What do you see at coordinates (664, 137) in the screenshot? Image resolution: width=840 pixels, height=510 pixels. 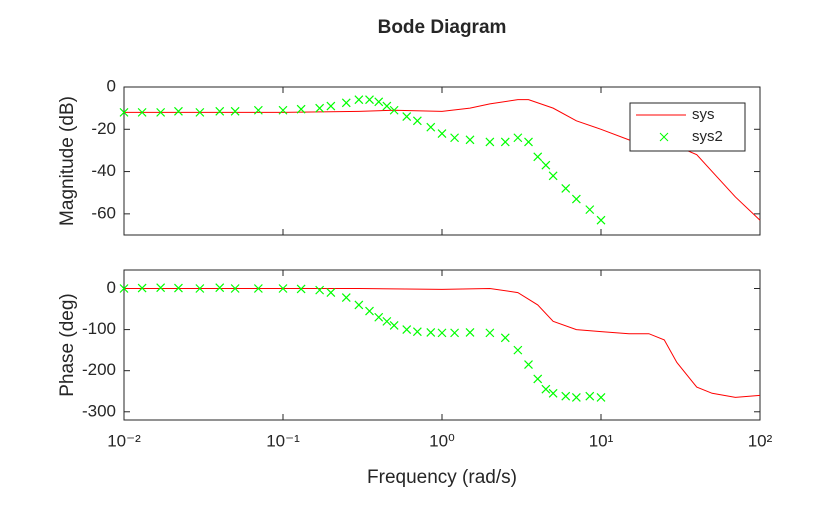 I see `legend-swatch` at bounding box center [664, 137].